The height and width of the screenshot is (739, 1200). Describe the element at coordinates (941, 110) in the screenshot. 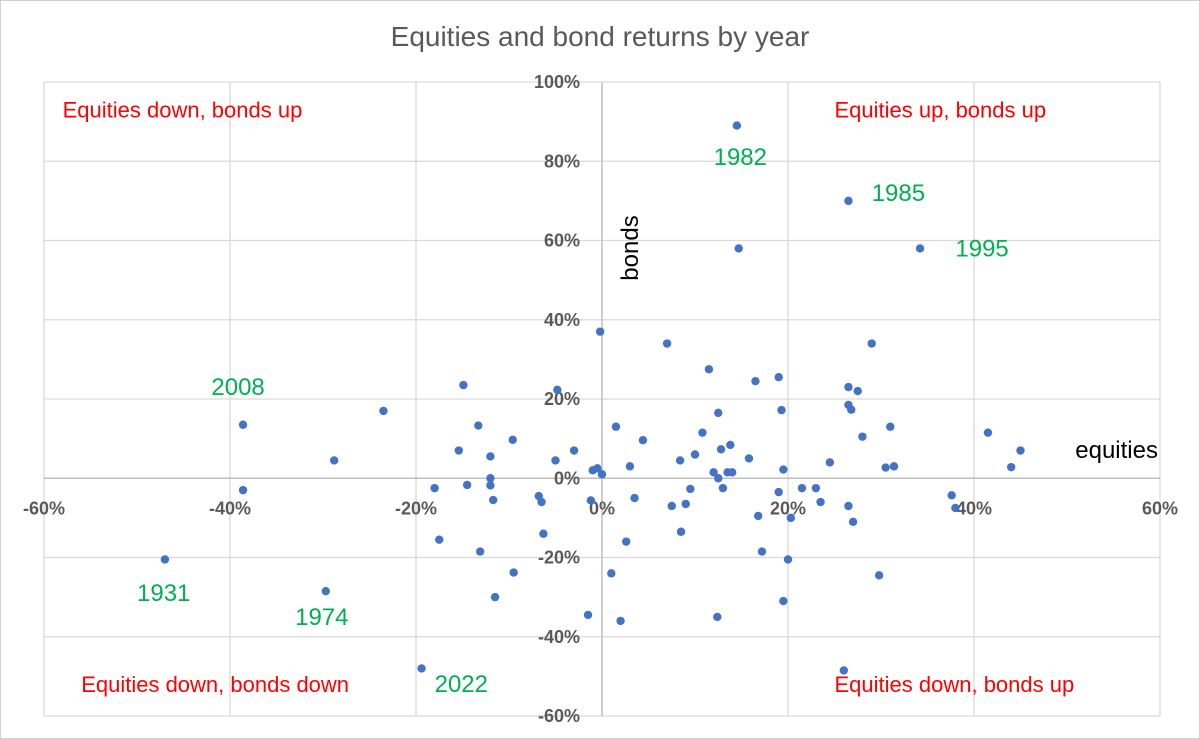

I see `quadrant-label: Equities up, bonds up` at that location.